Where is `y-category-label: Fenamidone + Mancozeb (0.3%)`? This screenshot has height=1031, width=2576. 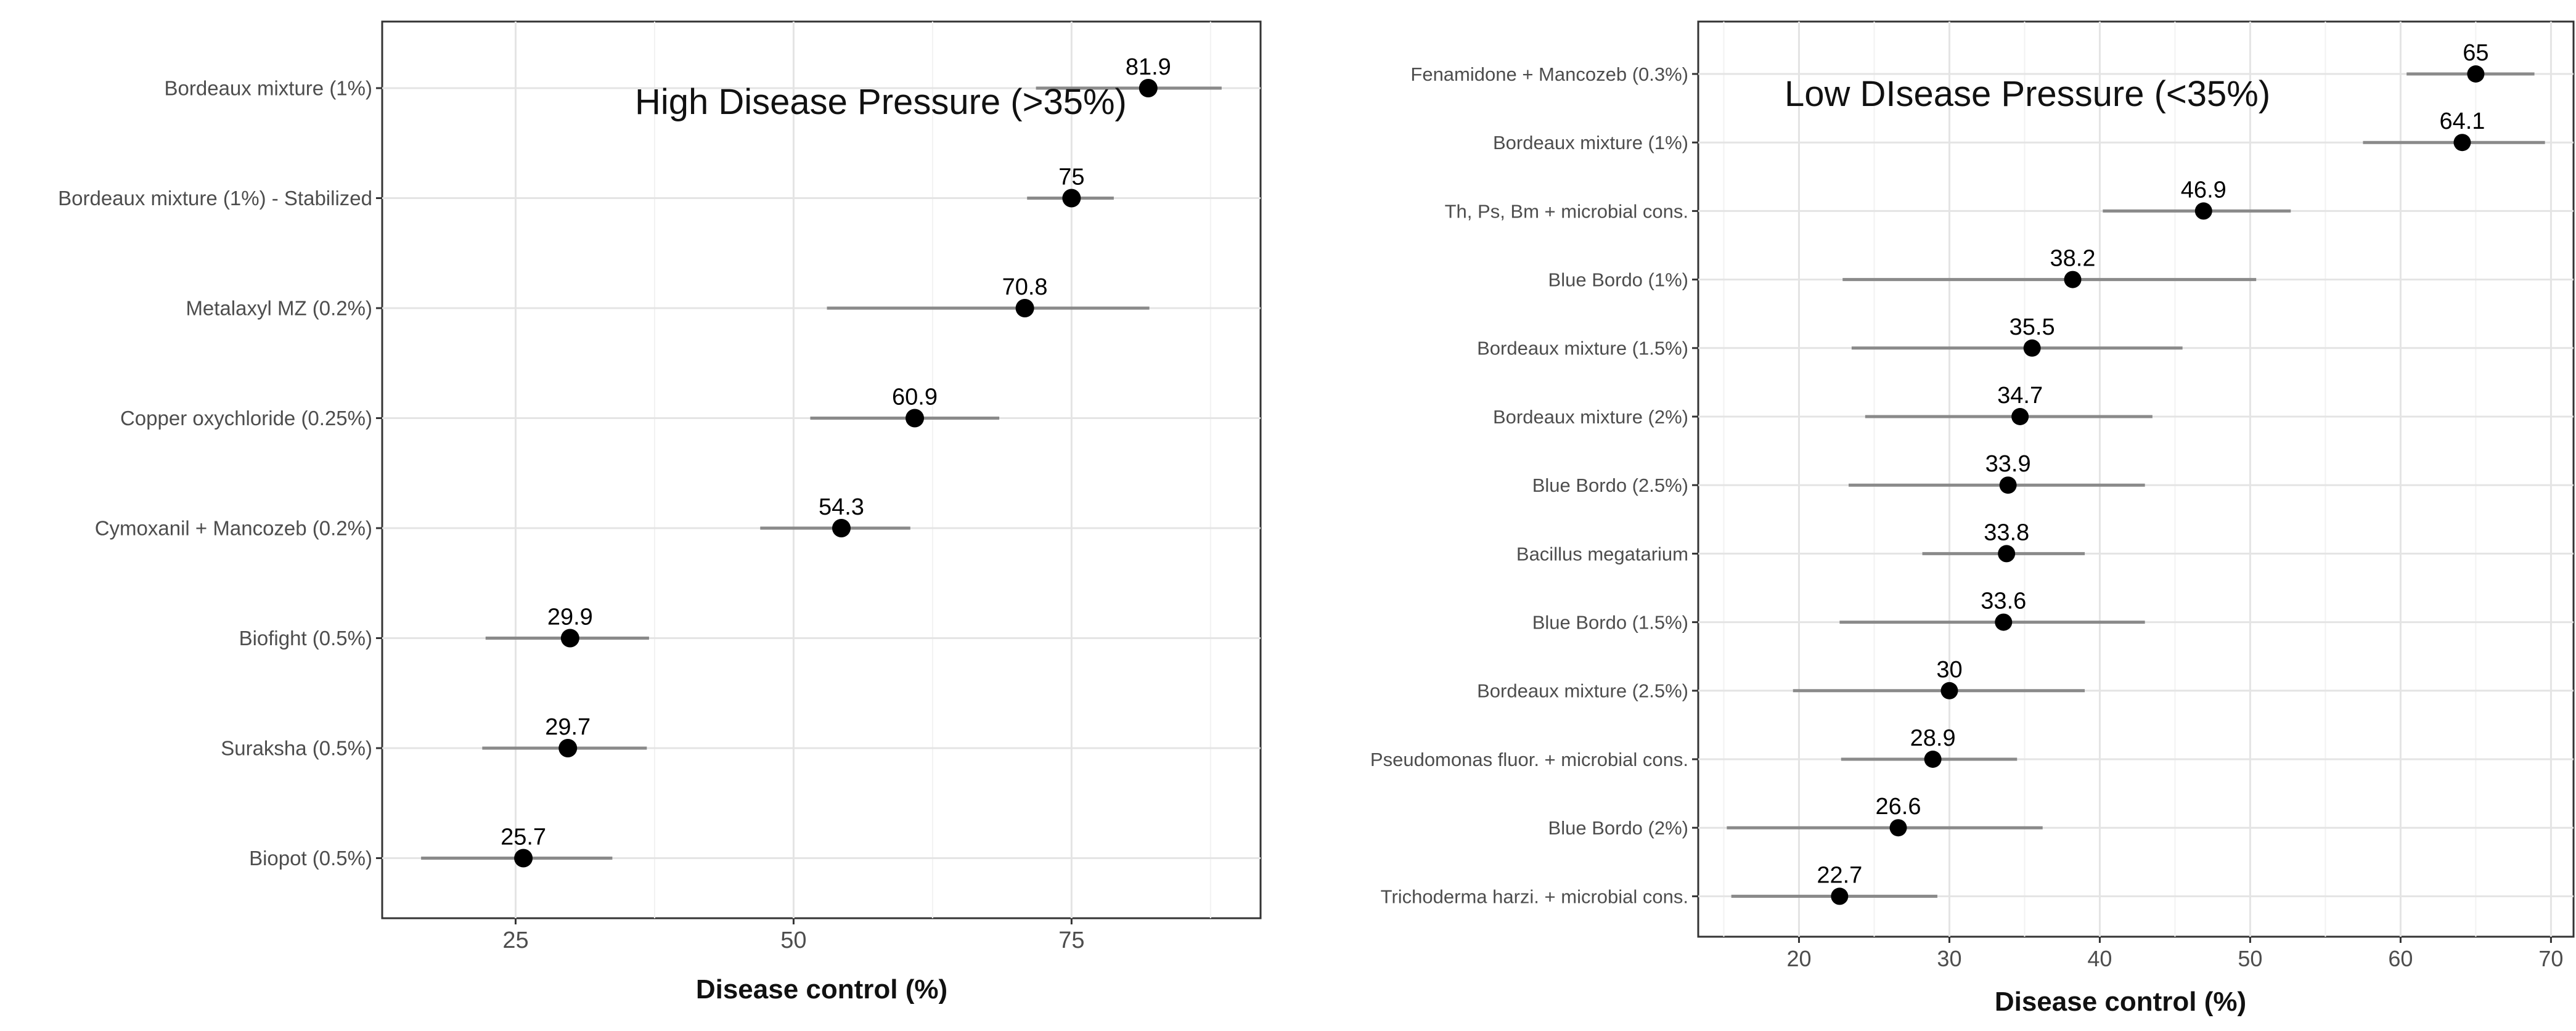 y-category-label: Fenamidone + Mancozeb (0.3%) is located at coordinates (1549, 74).